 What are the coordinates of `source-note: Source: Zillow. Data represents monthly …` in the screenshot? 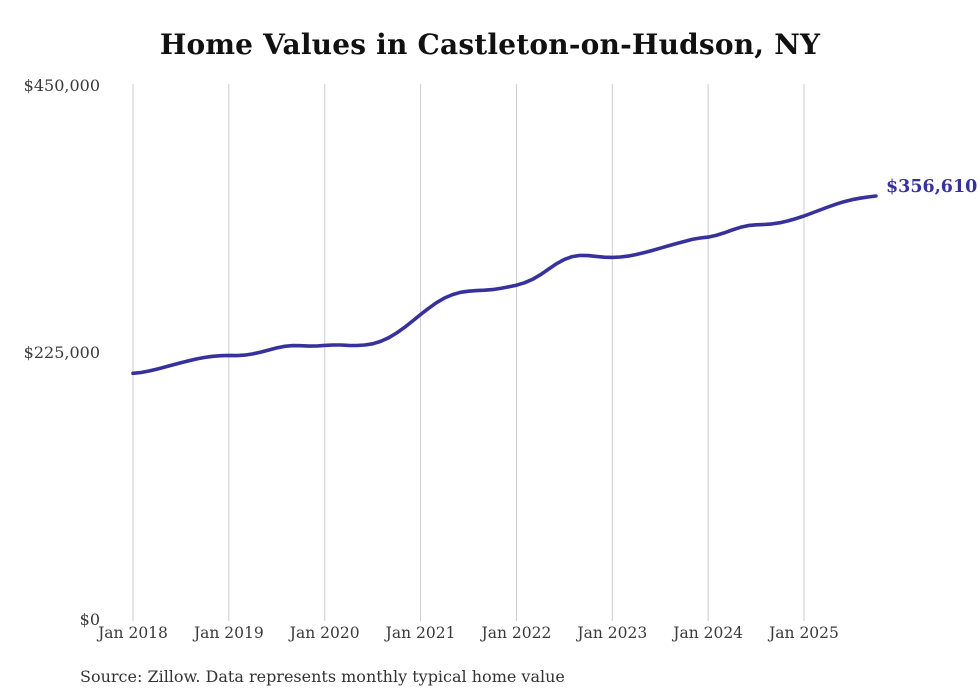 It's located at (322, 676).